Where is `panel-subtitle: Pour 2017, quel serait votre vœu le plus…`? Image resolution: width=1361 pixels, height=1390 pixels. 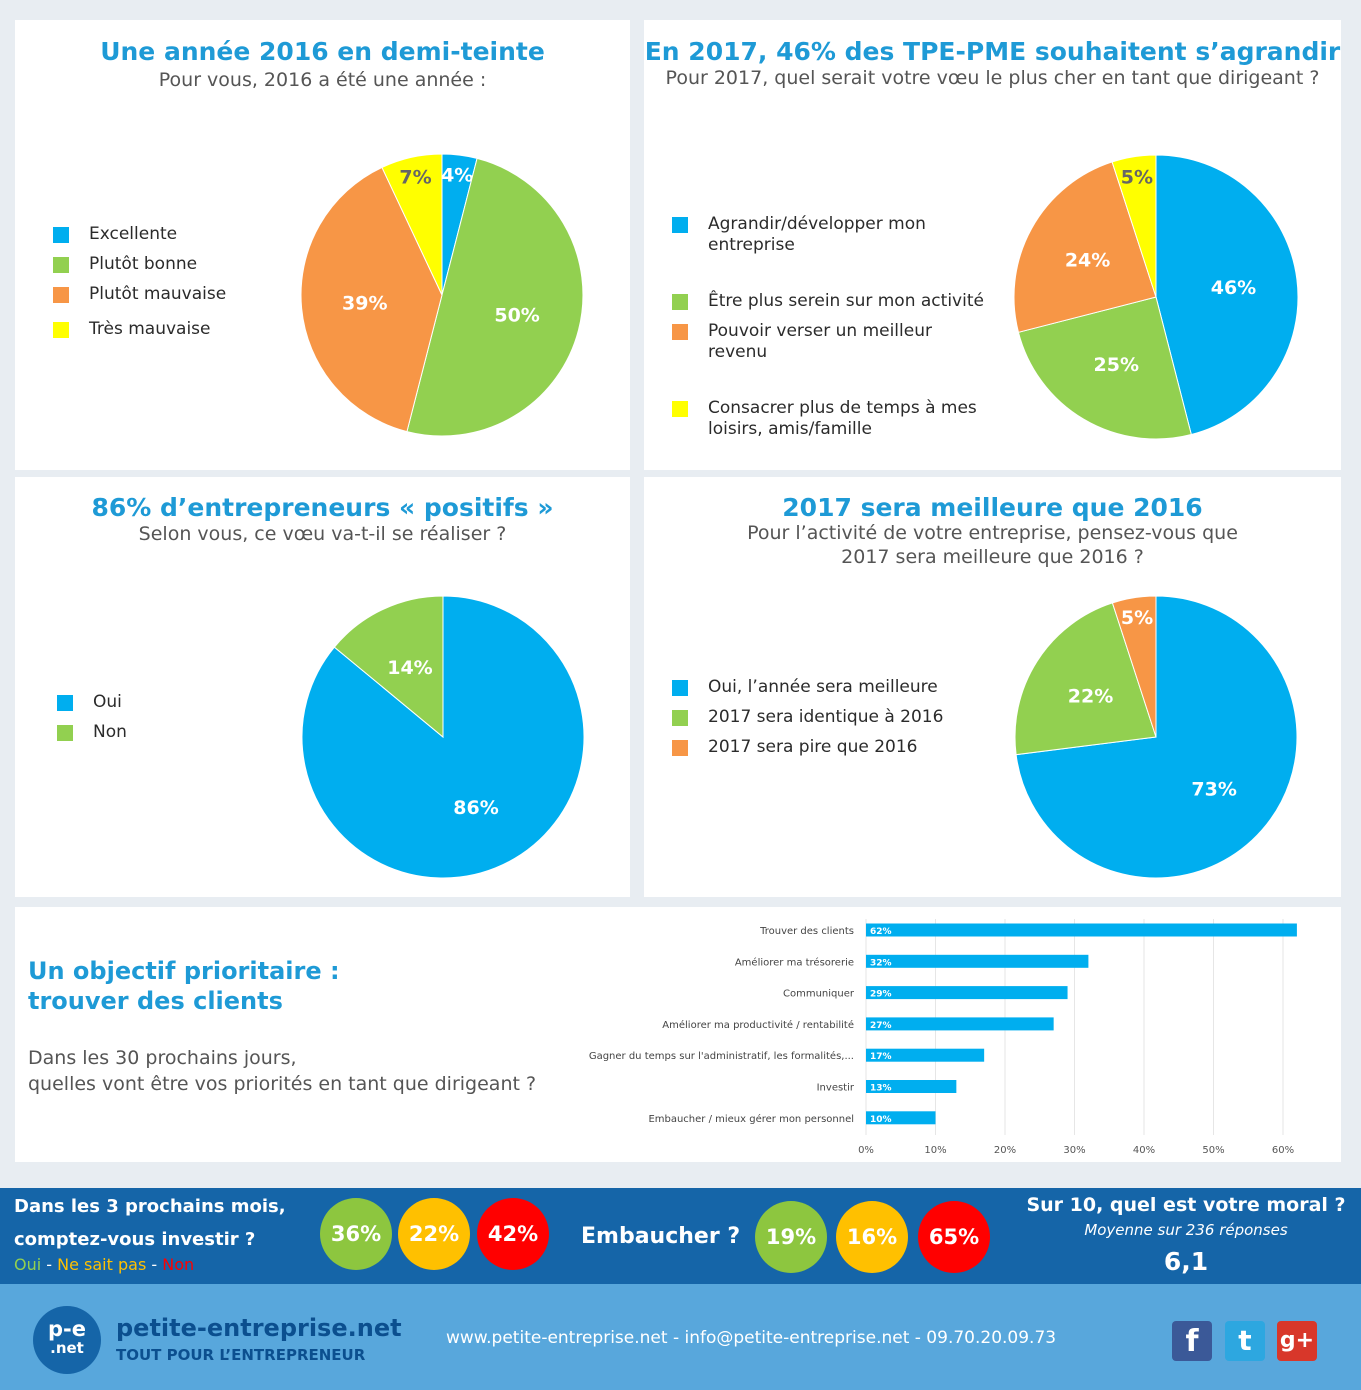 panel-subtitle: Pour 2017, quel serait votre vœu le plus… is located at coordinates (992, 78).